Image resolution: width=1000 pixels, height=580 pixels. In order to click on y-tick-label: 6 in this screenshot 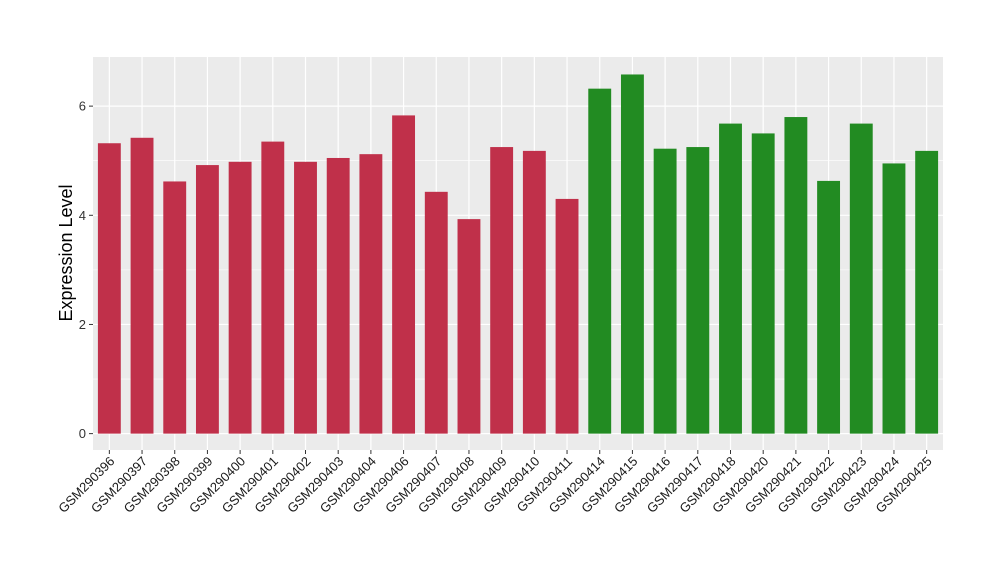, I will do `click(82, 106)`.